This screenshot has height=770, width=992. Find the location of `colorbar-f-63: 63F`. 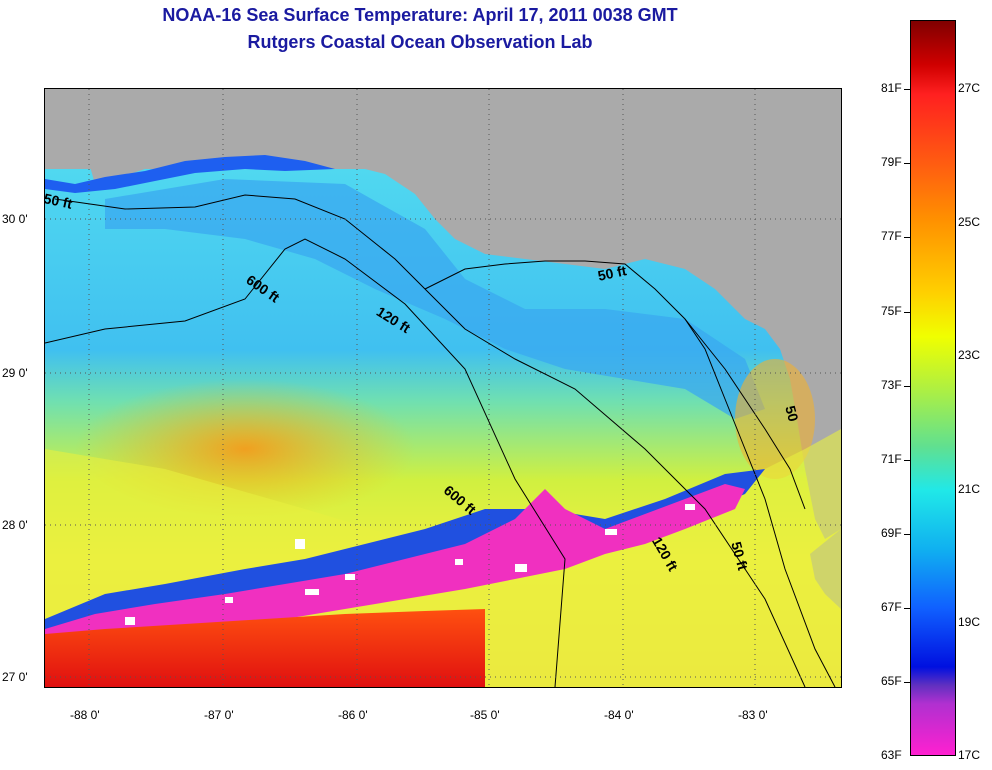

colorbar-f-63: 63F is located at coordinates (891, 755).